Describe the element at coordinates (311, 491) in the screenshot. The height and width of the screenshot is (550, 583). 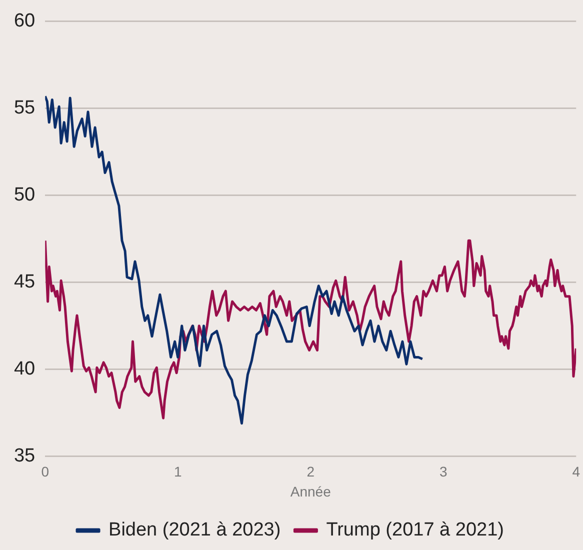
I see `x-axis-title: Année` at that location.